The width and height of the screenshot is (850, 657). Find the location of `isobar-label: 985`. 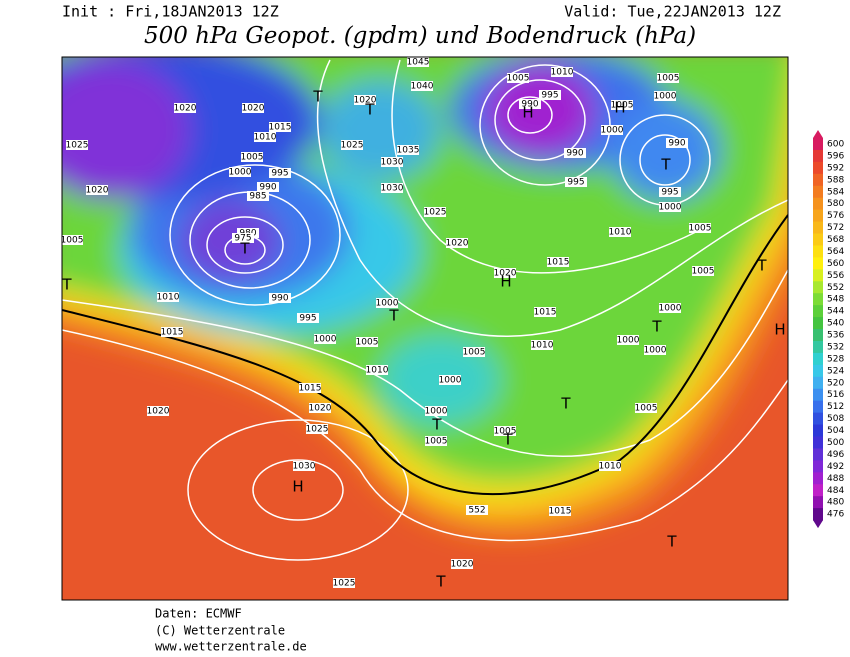

isobar-label: 985 is located at coordinates (257, 197).